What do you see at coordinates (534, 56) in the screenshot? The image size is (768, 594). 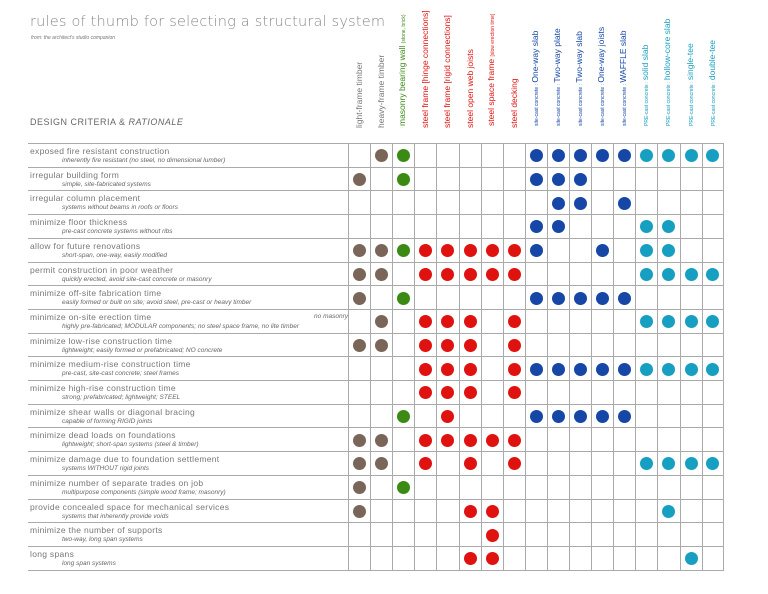 I see `column-header-label: One-way slab` at bounding box center [534, 56].